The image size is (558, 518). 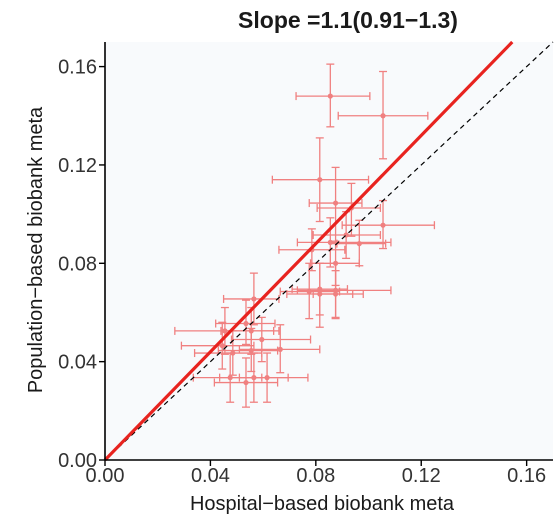 I want to click on chart-title: Slope =1.1(0.91−1.3), so click(x=348, y=20).